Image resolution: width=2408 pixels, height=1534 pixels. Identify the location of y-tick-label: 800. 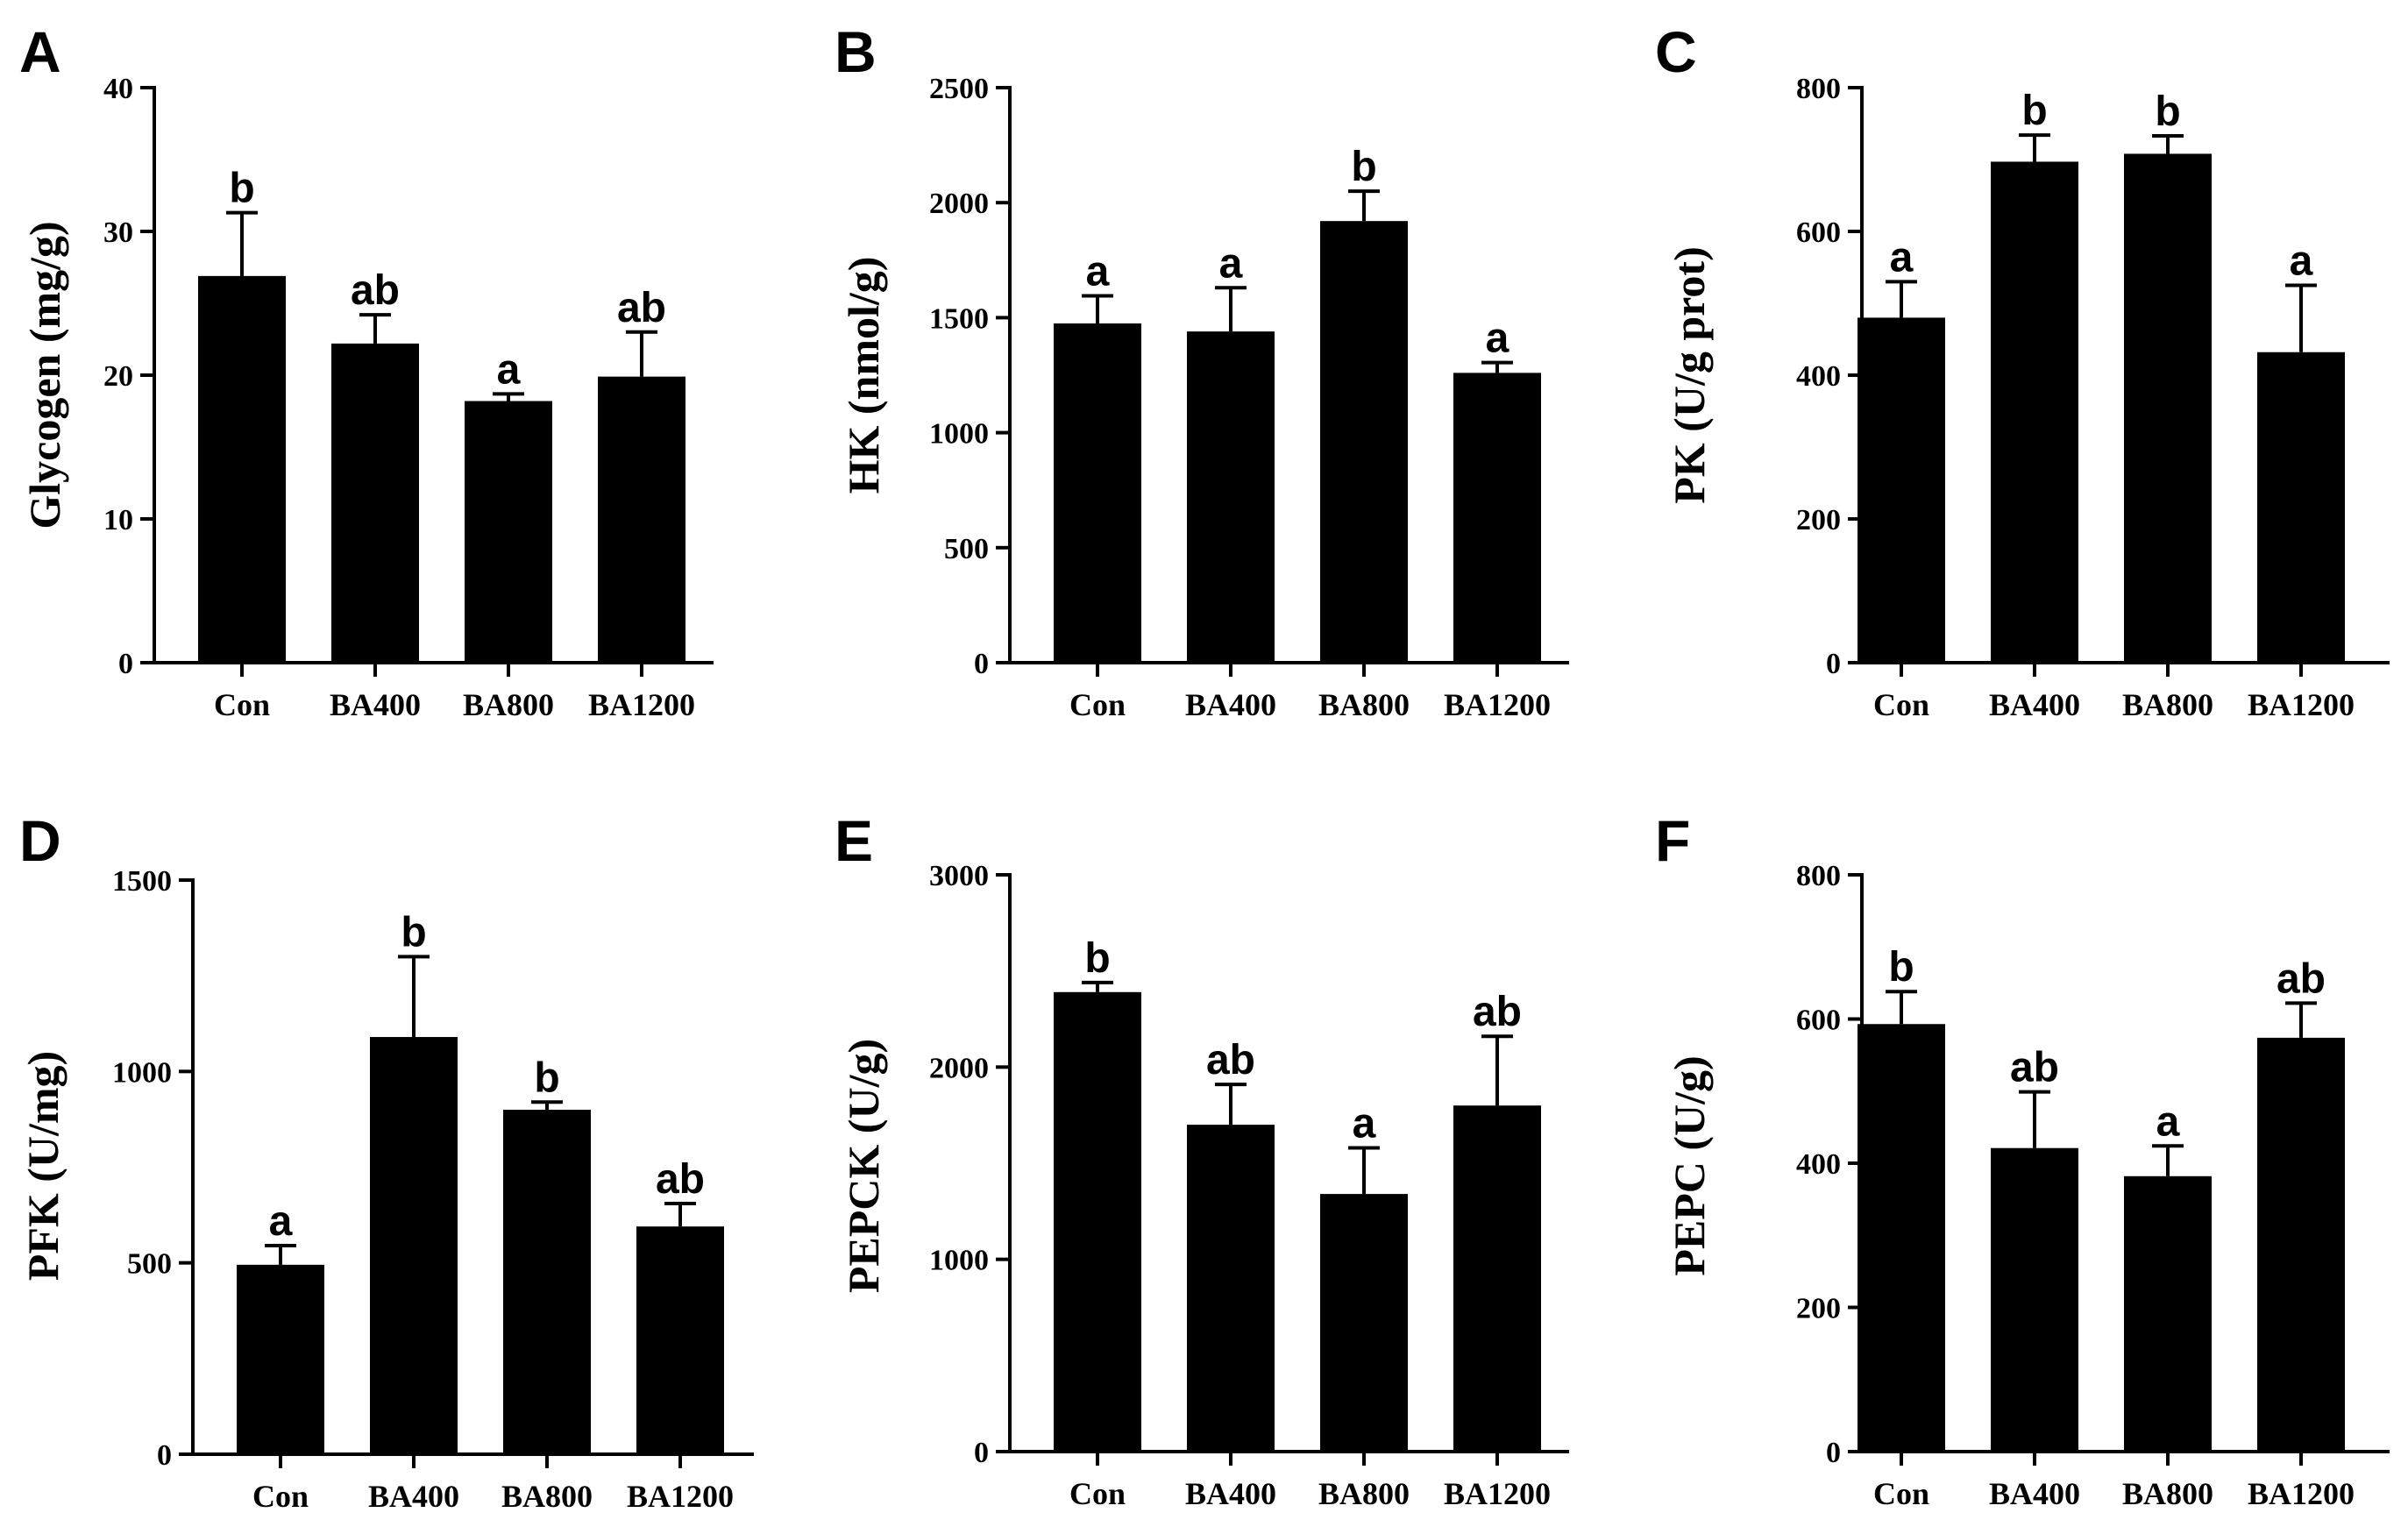
(1818, 89).